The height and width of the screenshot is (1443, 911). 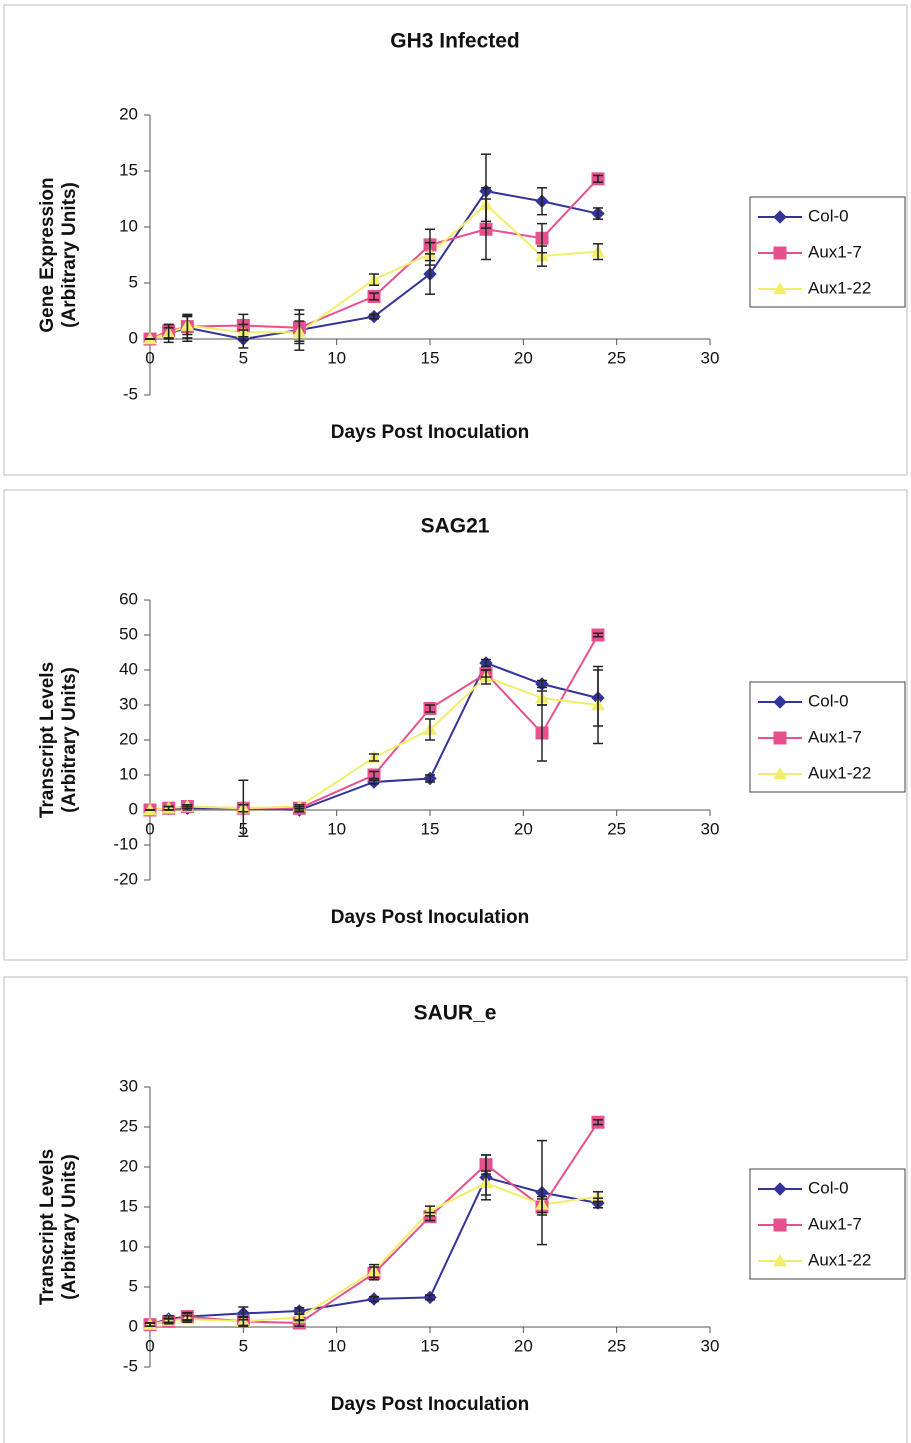 I want to click on chart-title: GH3 Infected, so click(x=455, y=41).